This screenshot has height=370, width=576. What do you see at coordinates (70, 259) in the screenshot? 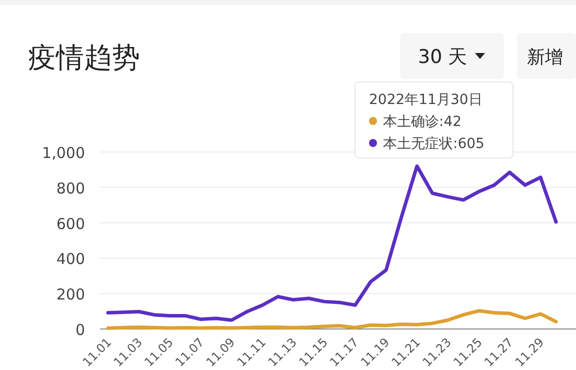
I see `y-tick-label: 400` at bounding box center [70, 259].